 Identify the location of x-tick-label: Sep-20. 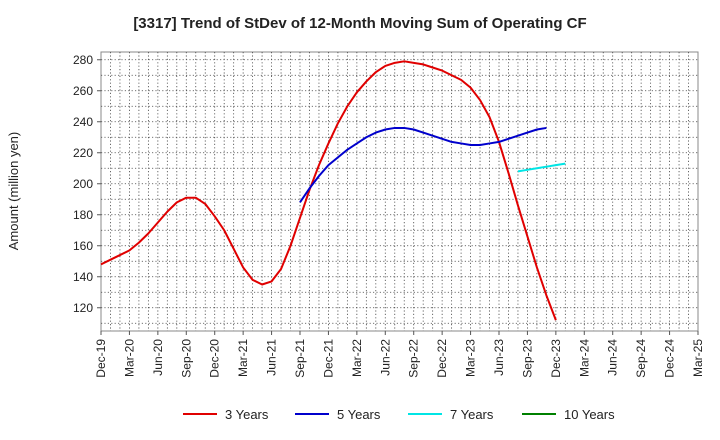
(186, 358).